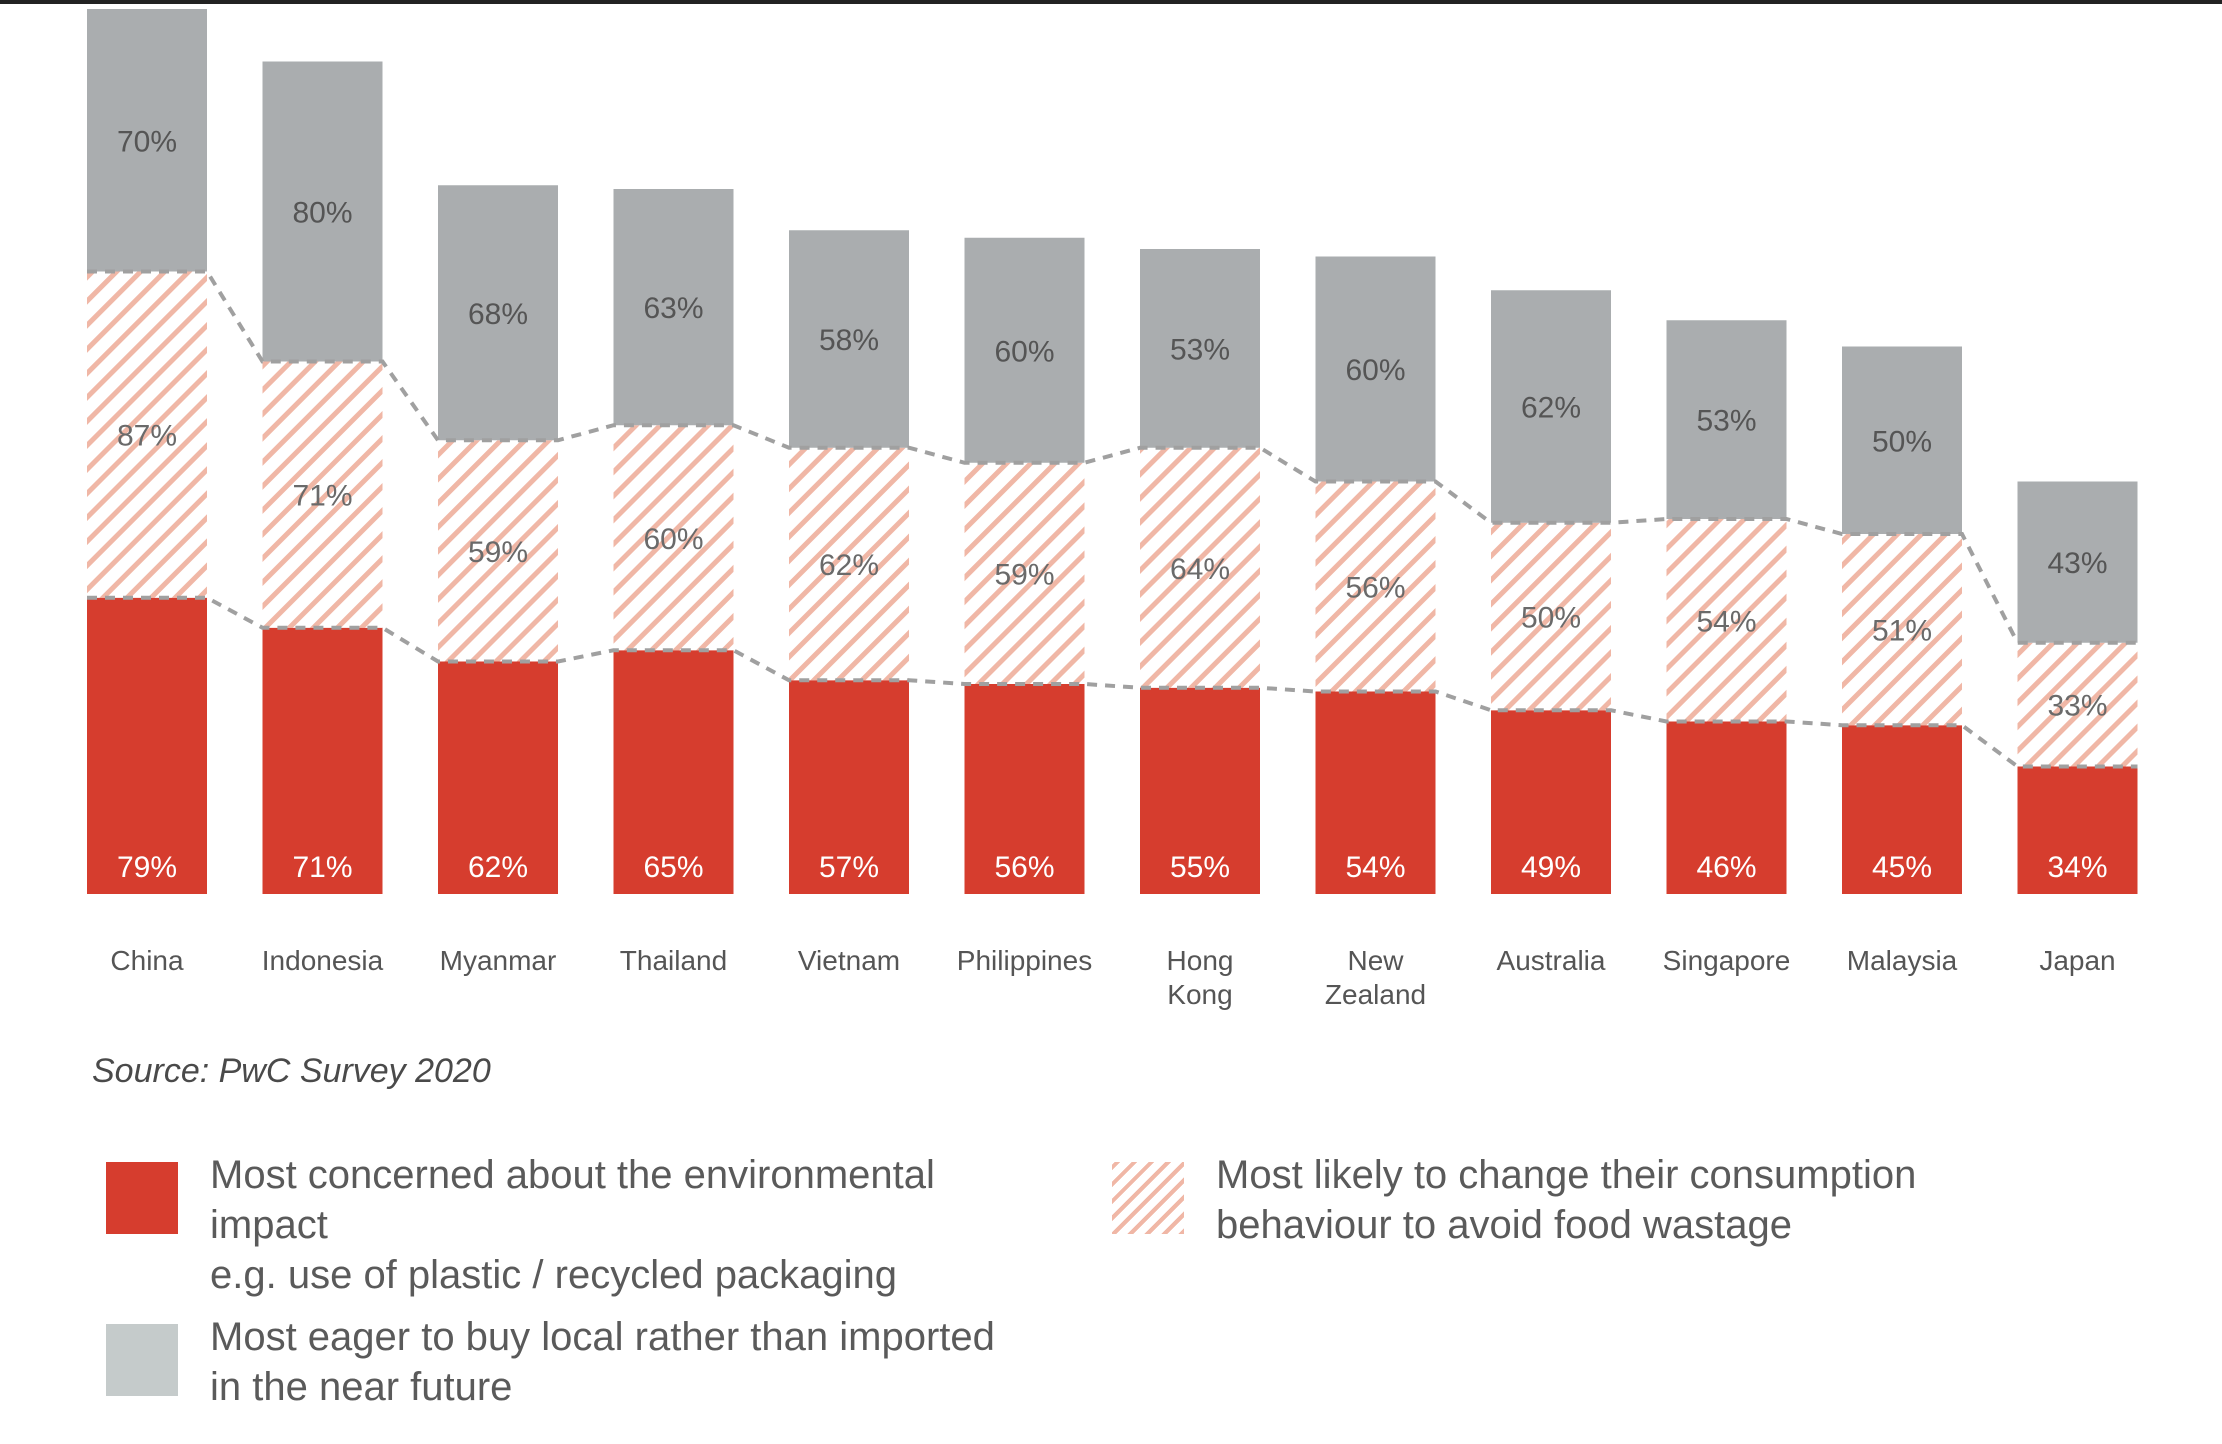 This screenshot has height=1444, width=2222. I want to click on source-note: Source: PwC Survey 2020, so click(291, 1071).